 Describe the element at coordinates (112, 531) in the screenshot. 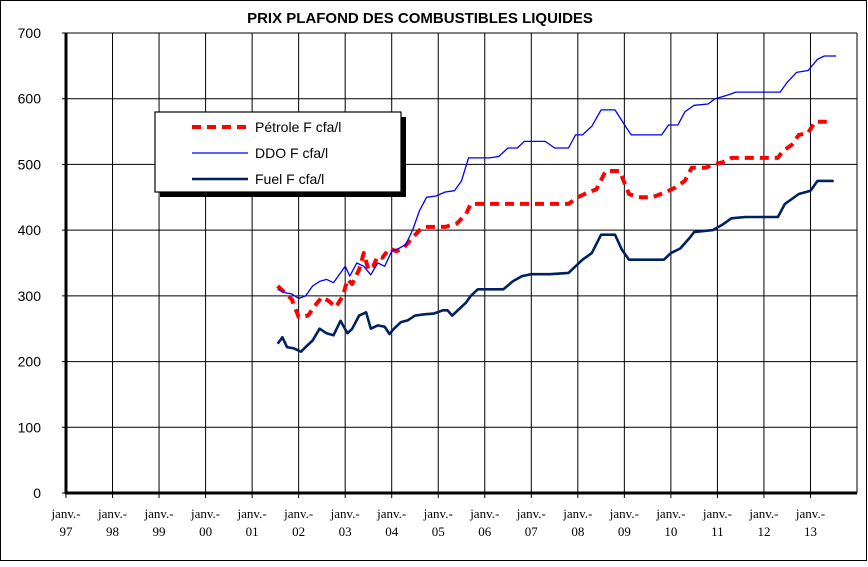

I see `x-tick-label-year: 98` at that location.